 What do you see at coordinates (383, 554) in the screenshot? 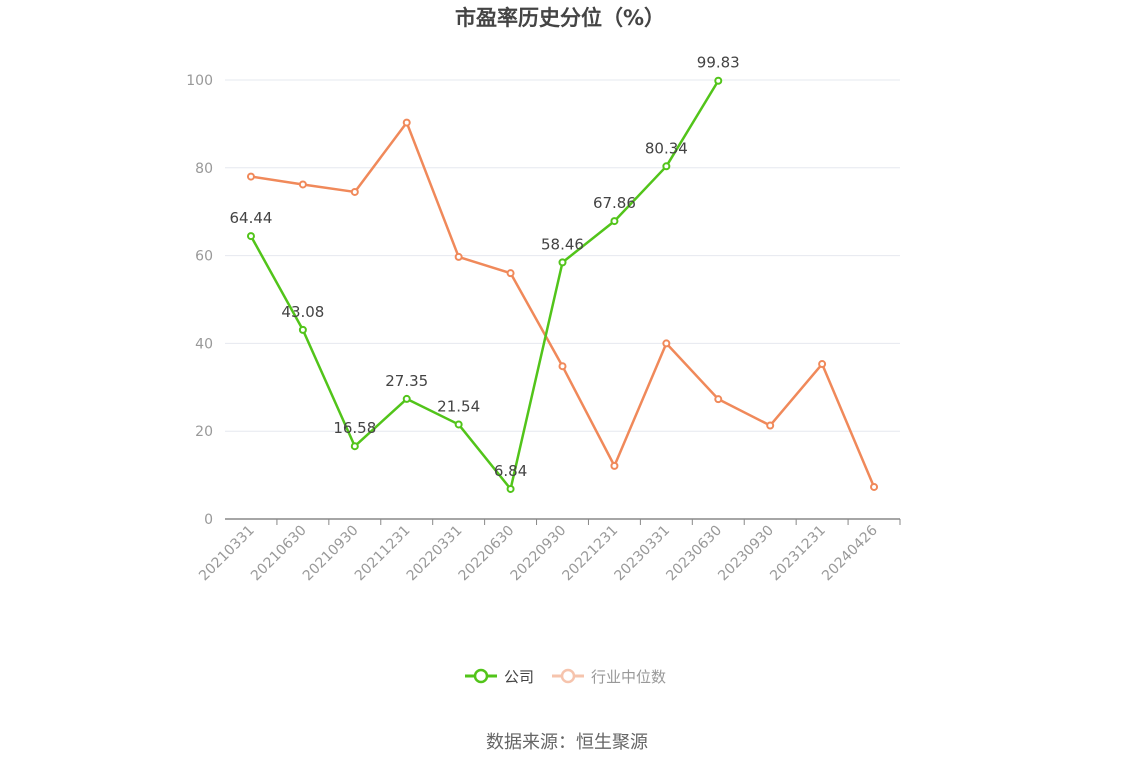
I see `x-tick-label: 20211231` at bounding box center [383, 554].